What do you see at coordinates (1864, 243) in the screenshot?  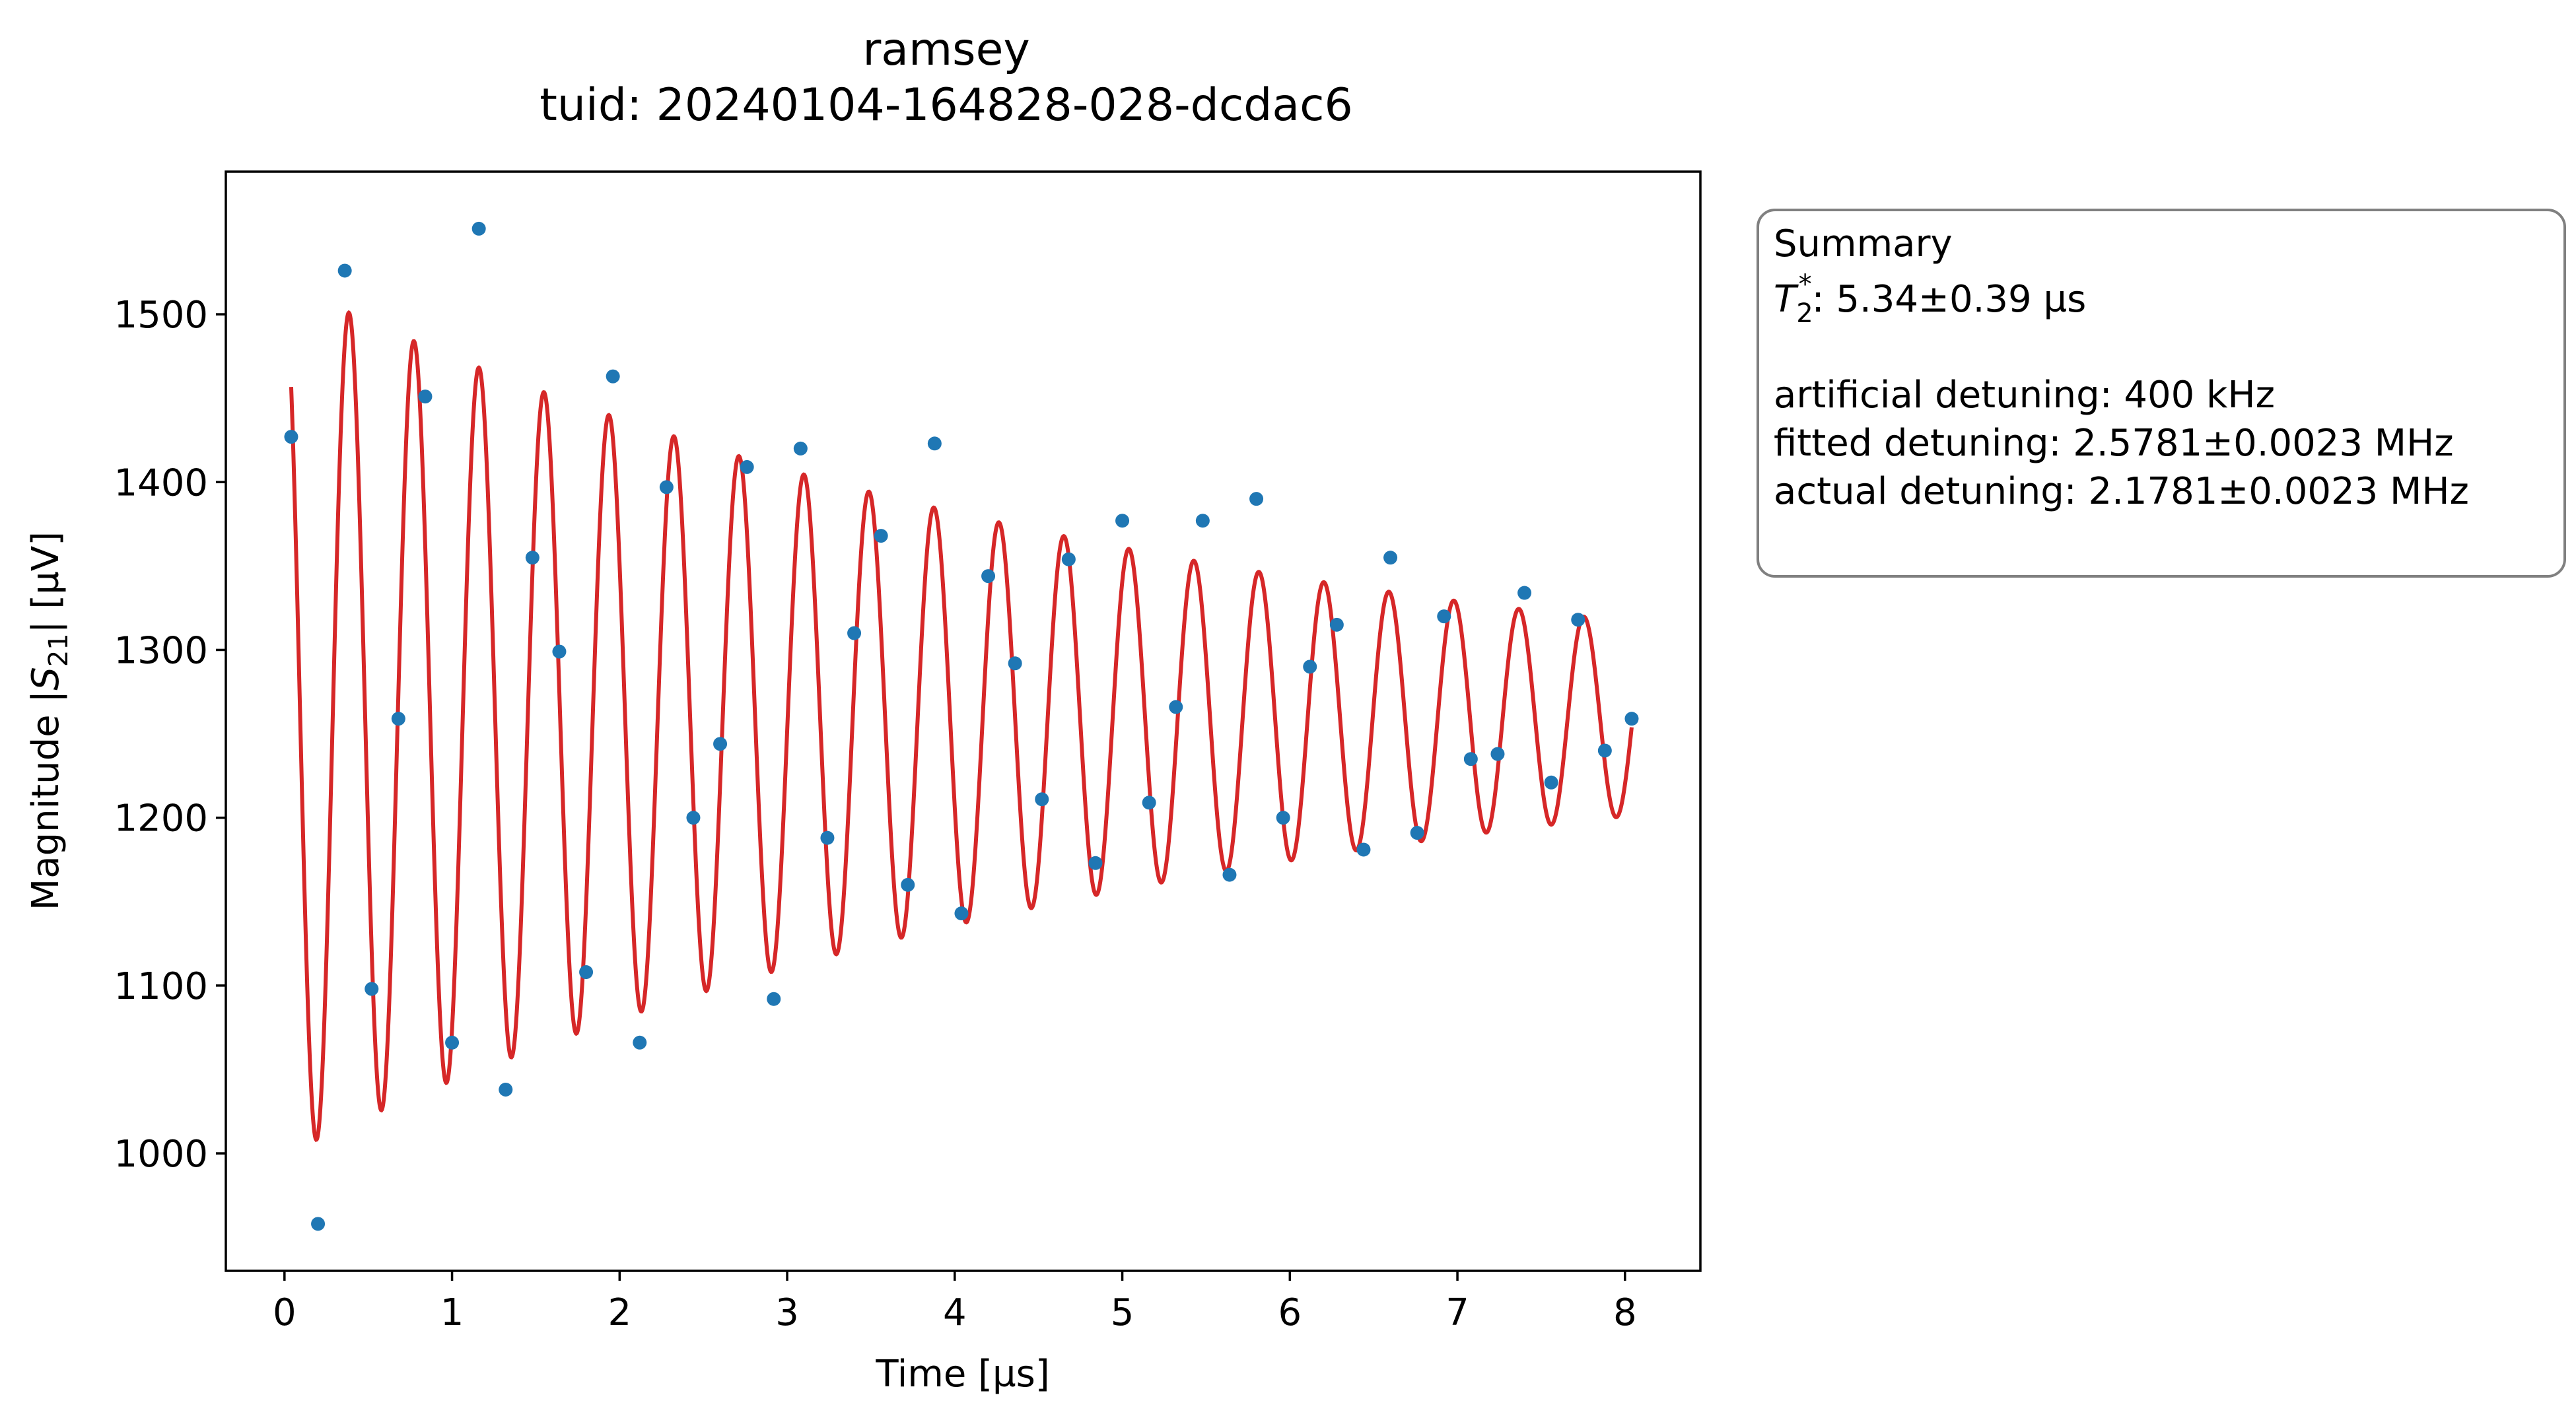 I see `summary-heading: Summary` at bounding box center [1864, 243].